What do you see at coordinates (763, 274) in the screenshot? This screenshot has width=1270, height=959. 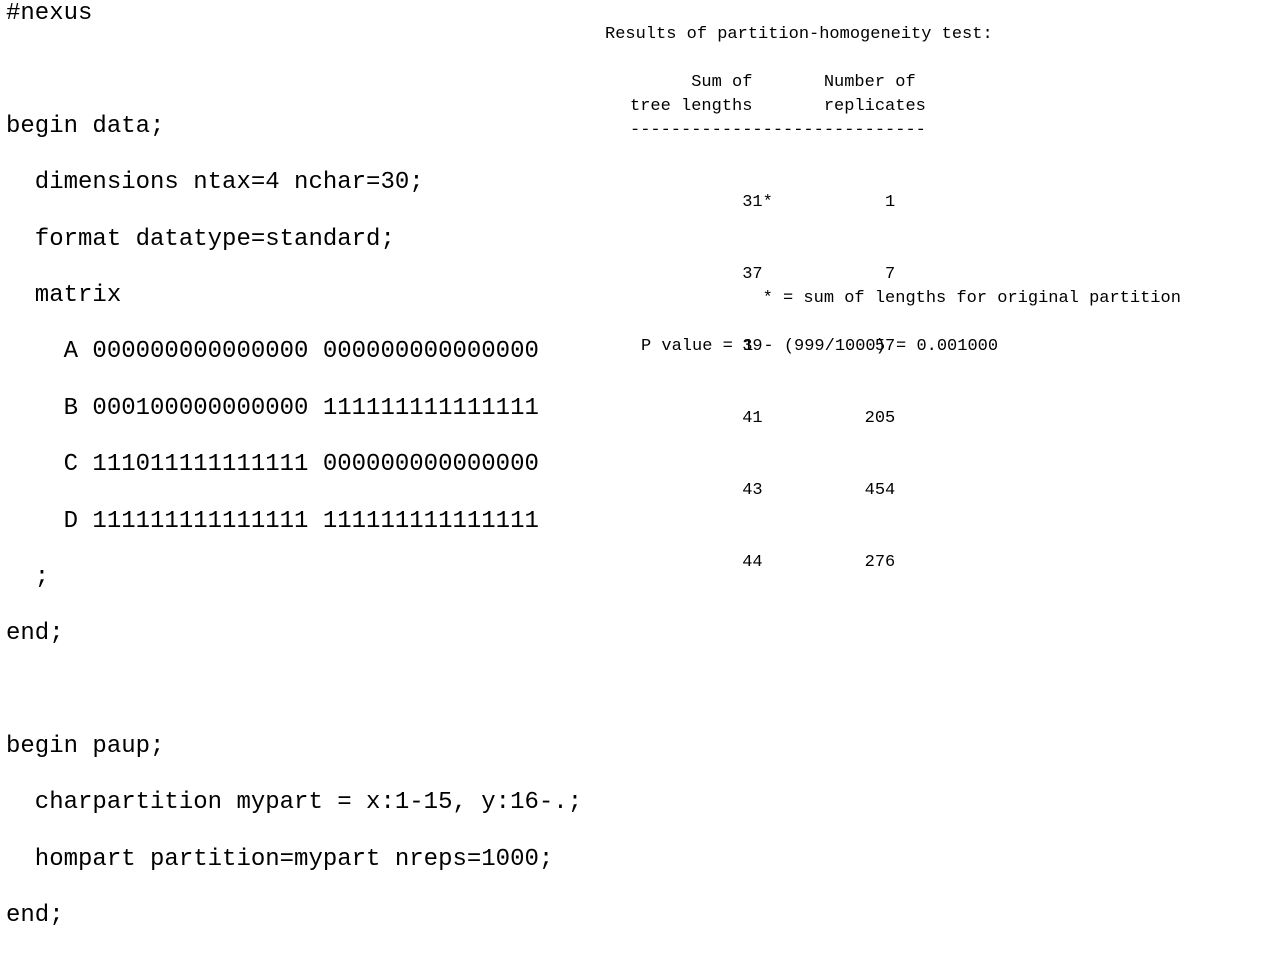 I see `table-row: 37 7` at bounding box center [763, 274].